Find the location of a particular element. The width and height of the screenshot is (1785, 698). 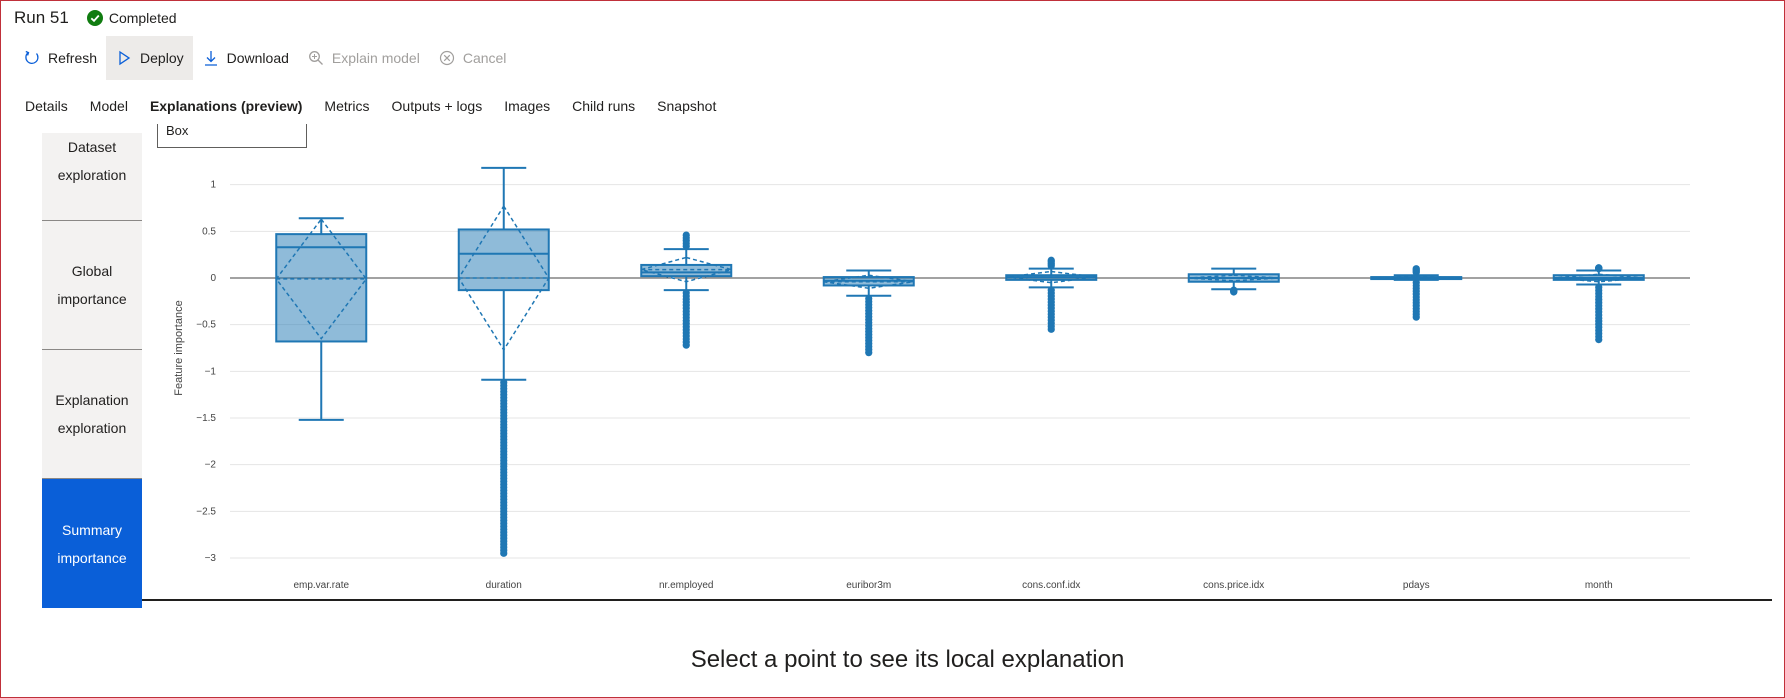

box-euribor3m is located at coordinates (868, 313).